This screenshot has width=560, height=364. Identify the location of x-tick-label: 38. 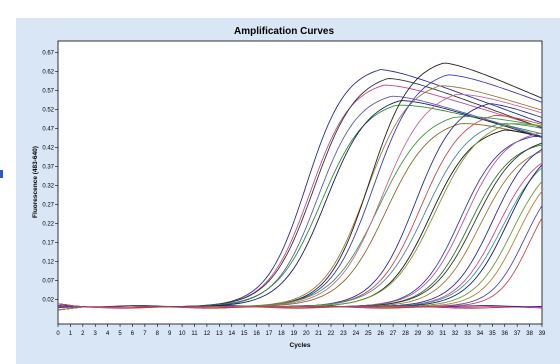
(529, 334).